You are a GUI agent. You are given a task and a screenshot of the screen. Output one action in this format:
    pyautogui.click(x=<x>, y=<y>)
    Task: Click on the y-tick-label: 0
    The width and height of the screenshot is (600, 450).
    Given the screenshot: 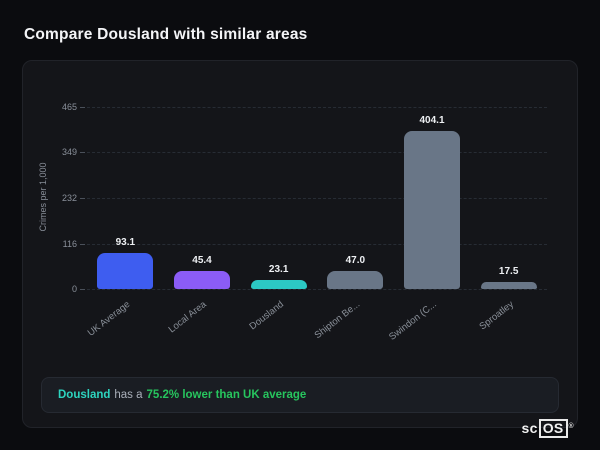 What is the action you would take?
    pyautogui.click(x=74, y=289)
    